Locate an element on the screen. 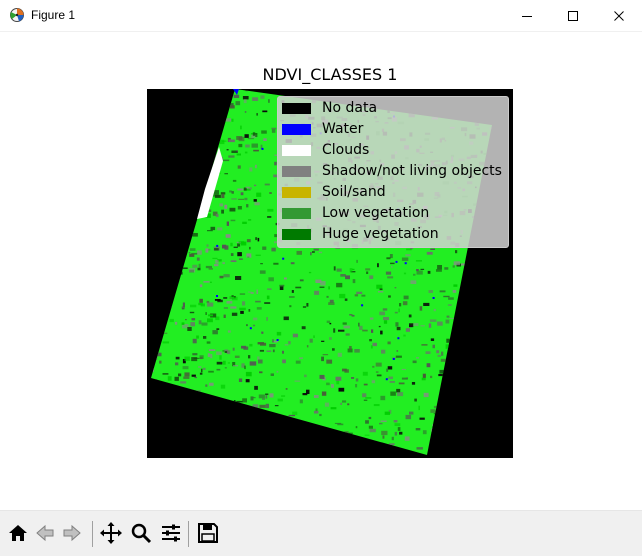  legend-item: Clouds is located at coordinates (325, 150).